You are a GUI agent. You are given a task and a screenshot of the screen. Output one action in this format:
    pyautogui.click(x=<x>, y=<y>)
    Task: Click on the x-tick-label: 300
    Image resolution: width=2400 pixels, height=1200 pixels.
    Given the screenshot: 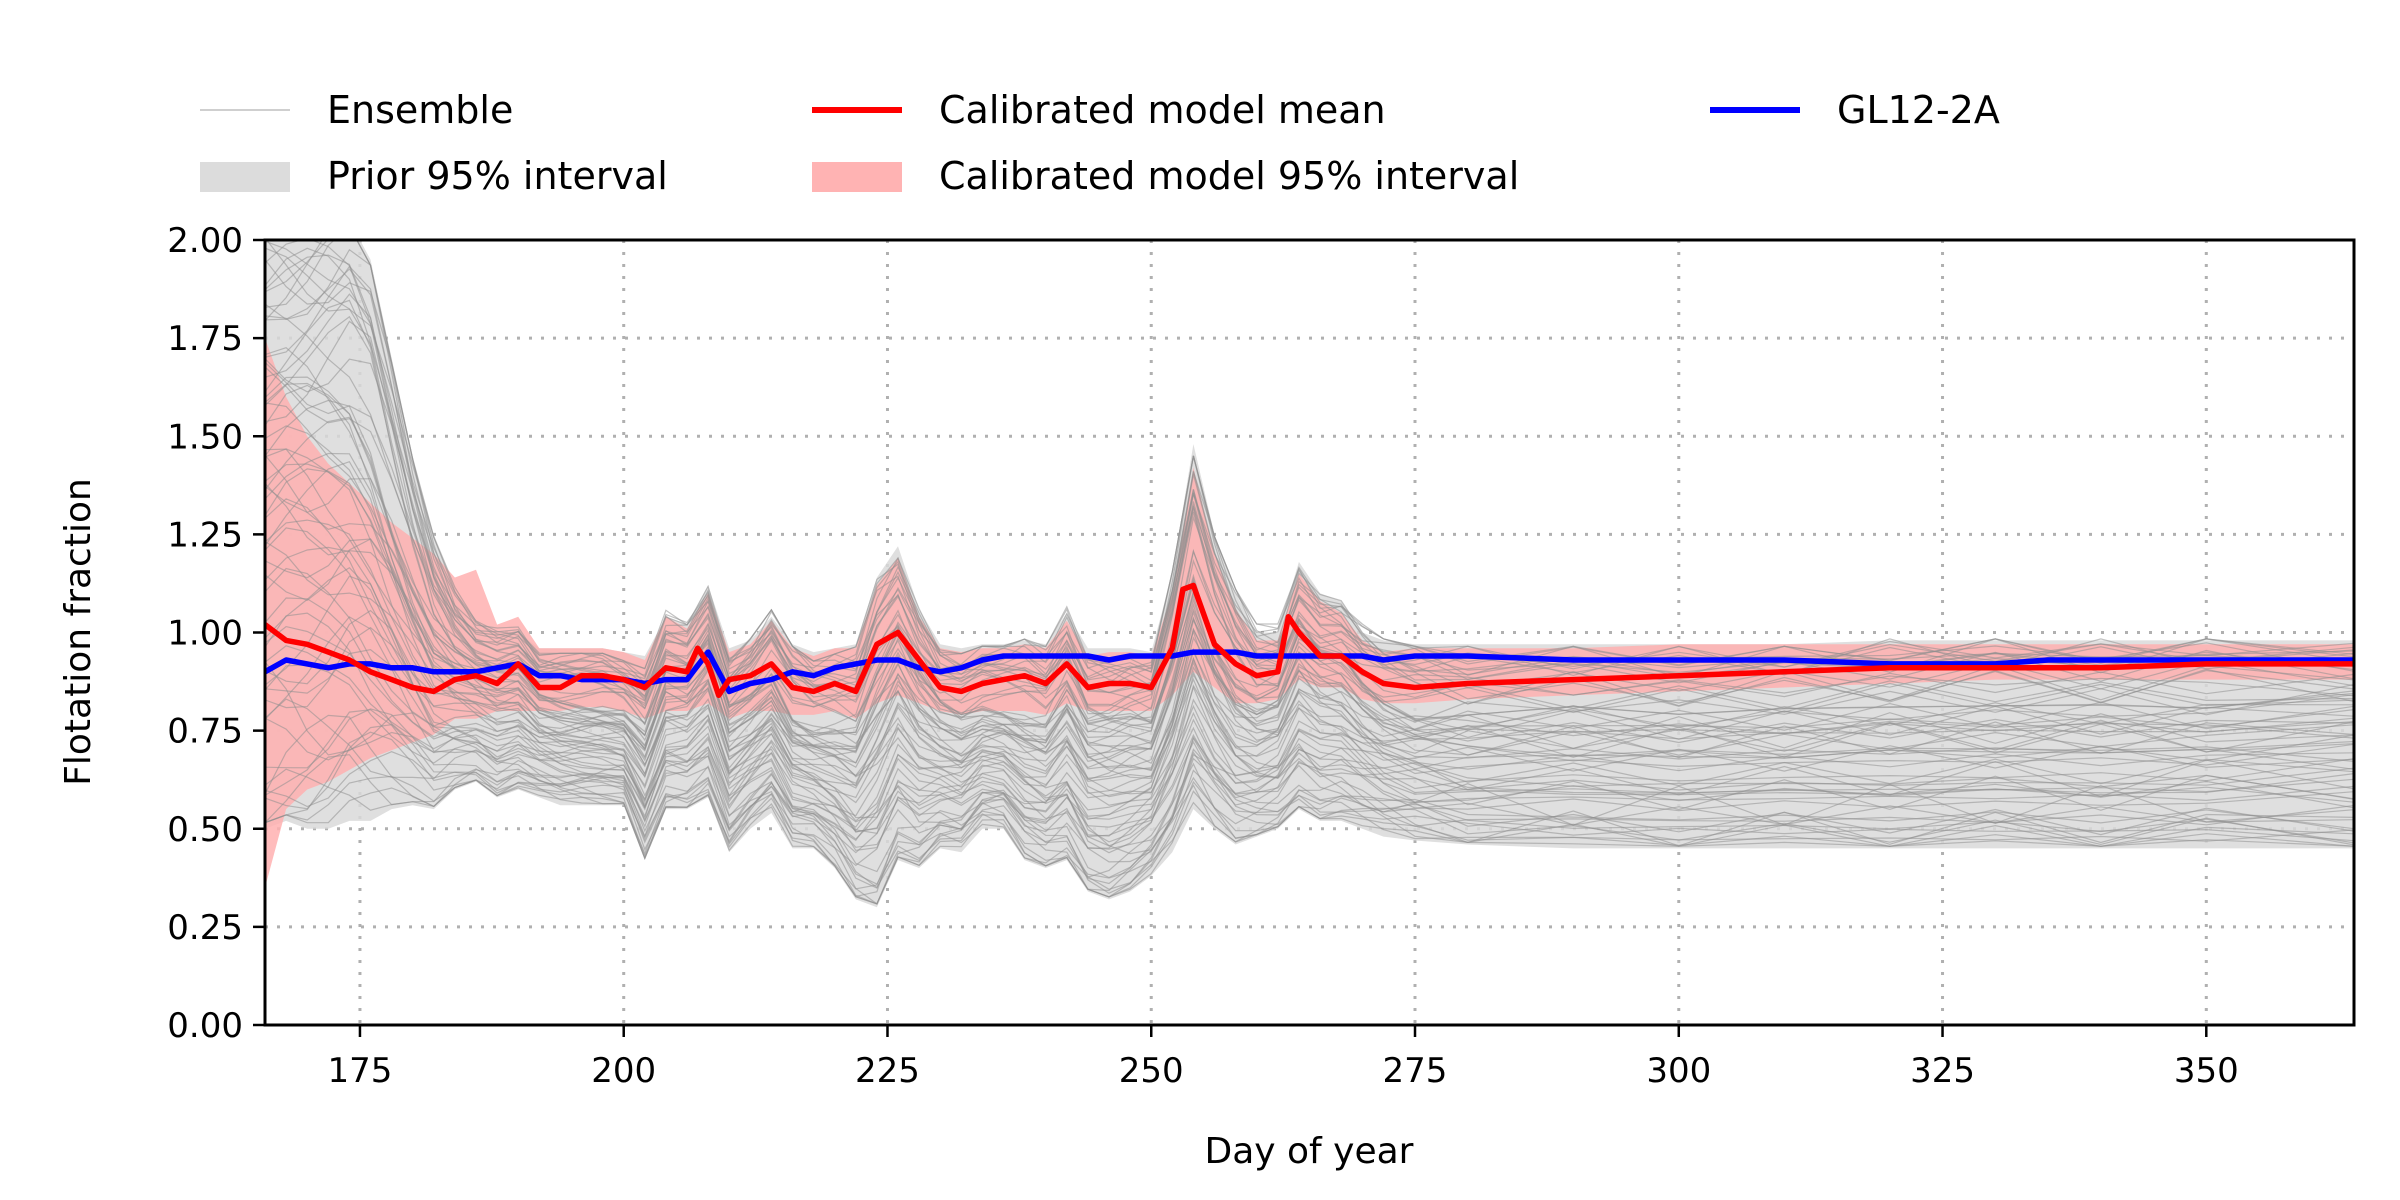 What is the action you would take?
    pyautogui.click(x=1678, y=1071)
    